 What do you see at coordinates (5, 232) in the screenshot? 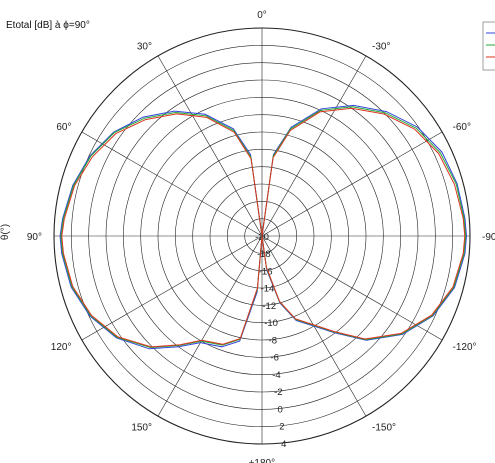
I see `axis-label: θ(°)` at bounding box center [5, 232].